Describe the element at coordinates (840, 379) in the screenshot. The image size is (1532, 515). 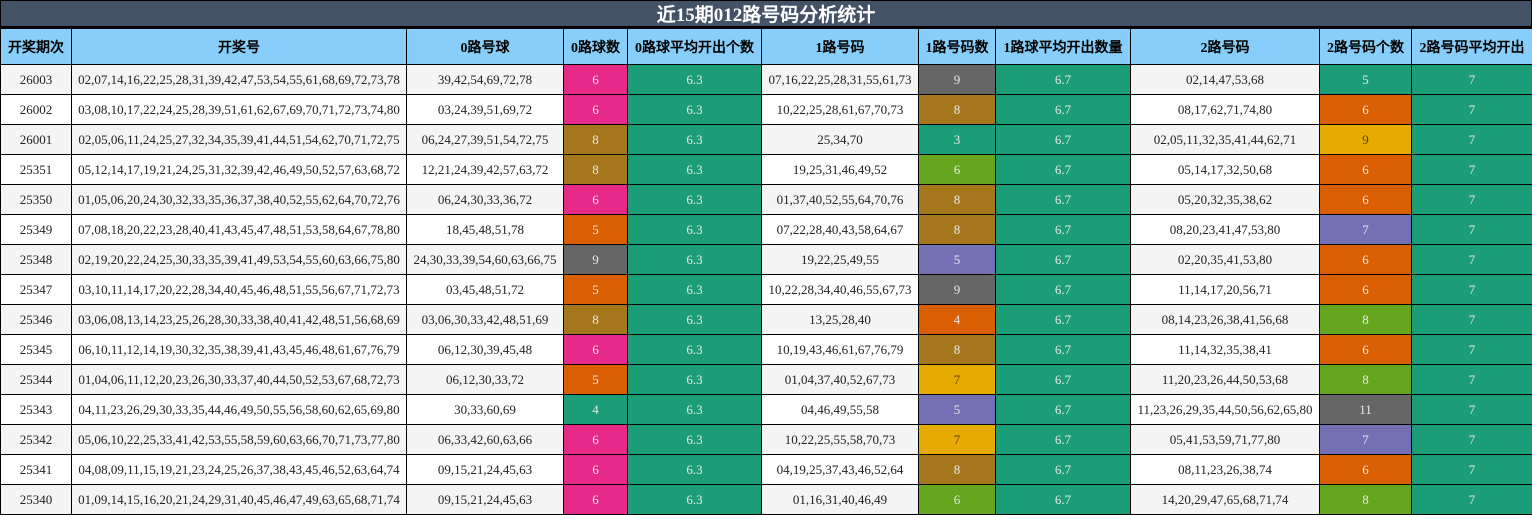
I see `route1-balls-cell: 01,04,37,40,52,67,73` at that location.